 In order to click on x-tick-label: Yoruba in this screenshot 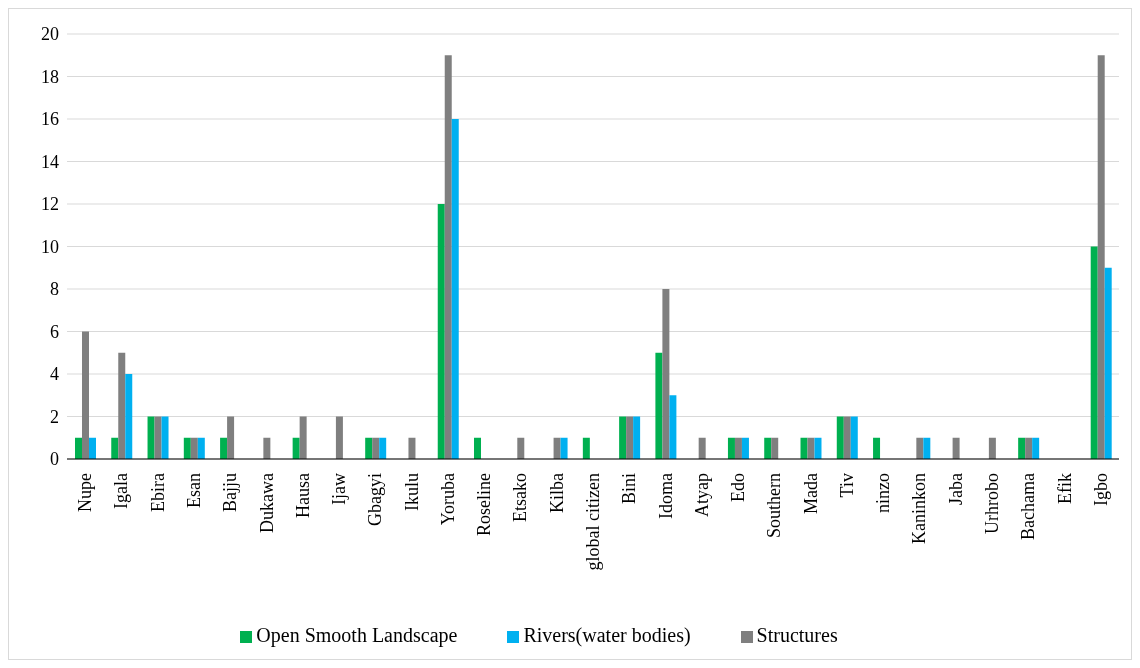, I will do `click(447, 499)`.